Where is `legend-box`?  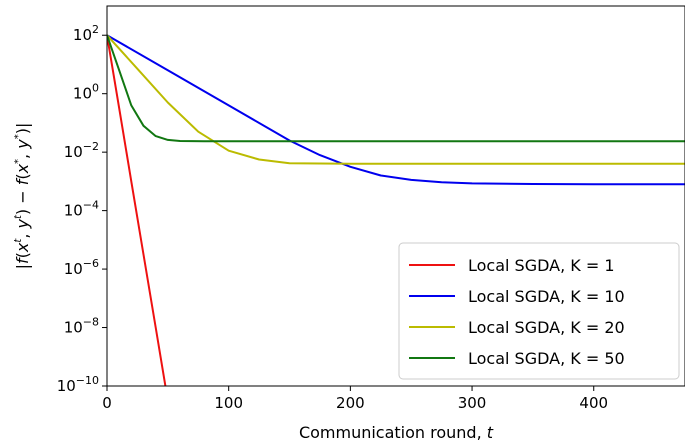
legend-box is located at coordinates (539, 311).